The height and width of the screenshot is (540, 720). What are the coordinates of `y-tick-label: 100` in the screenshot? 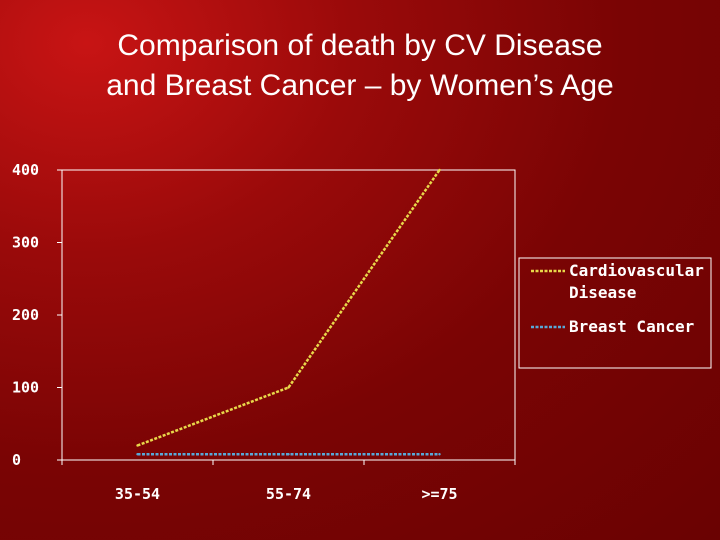 It's located at (25, 388).